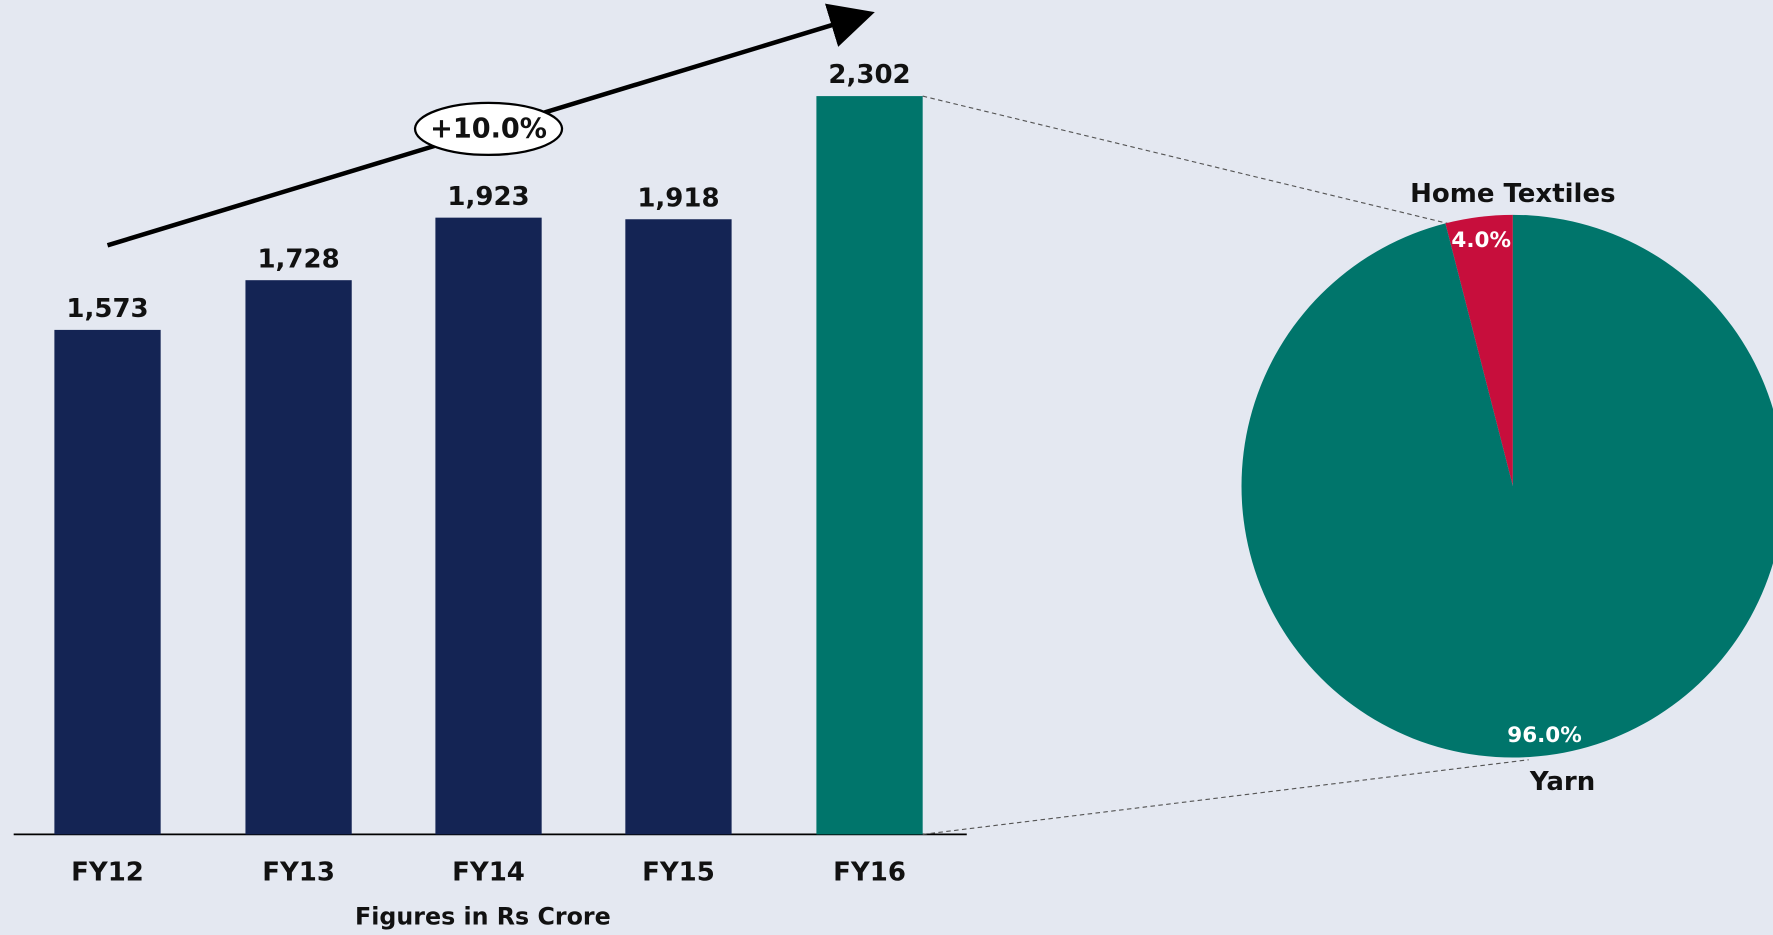  What do you see at coordinates (298, 872) in the screenshot?
I see `x-tick-label: FY13` at bounding box center [298, 872].